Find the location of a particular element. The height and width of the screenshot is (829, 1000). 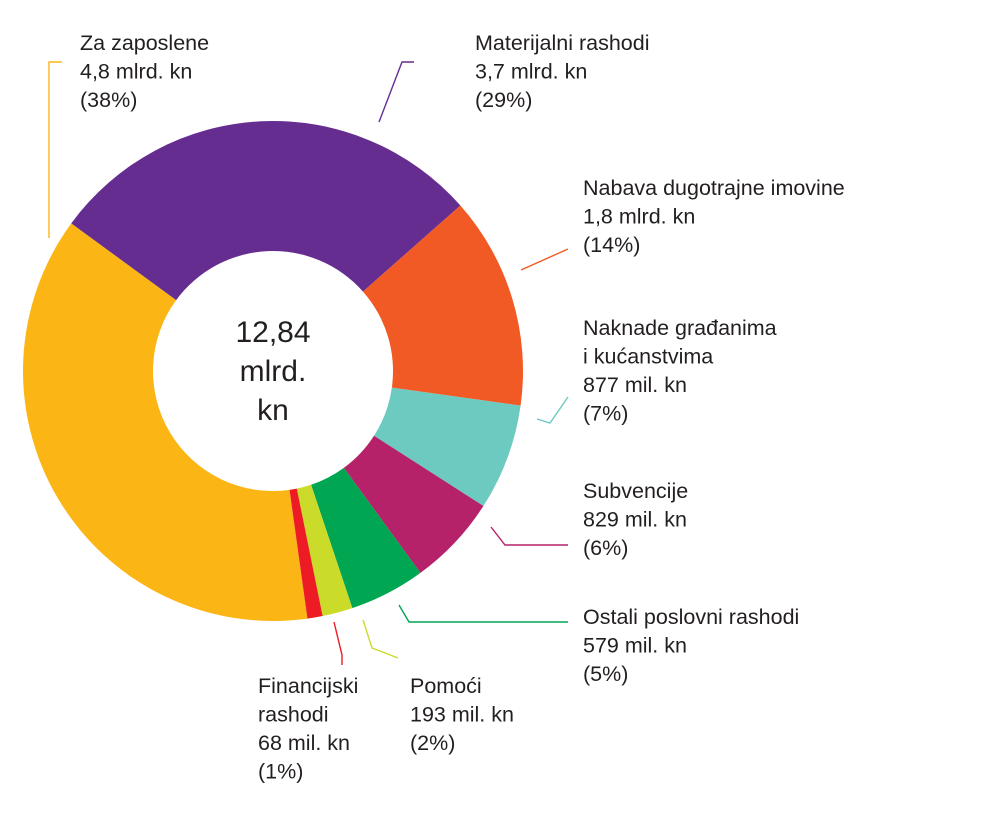

leader-line-subvencije is located at coordinates (529, 536).